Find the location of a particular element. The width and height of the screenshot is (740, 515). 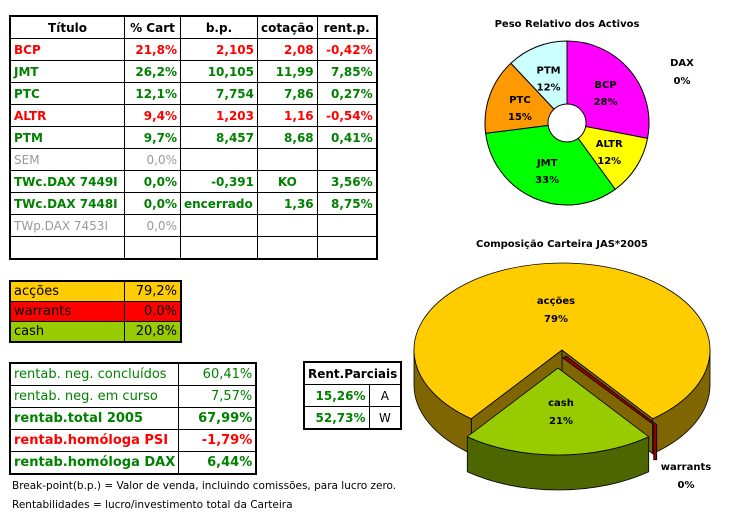

rentab-label: rentab.homóloga DAX is located at coordinates (94, 463).